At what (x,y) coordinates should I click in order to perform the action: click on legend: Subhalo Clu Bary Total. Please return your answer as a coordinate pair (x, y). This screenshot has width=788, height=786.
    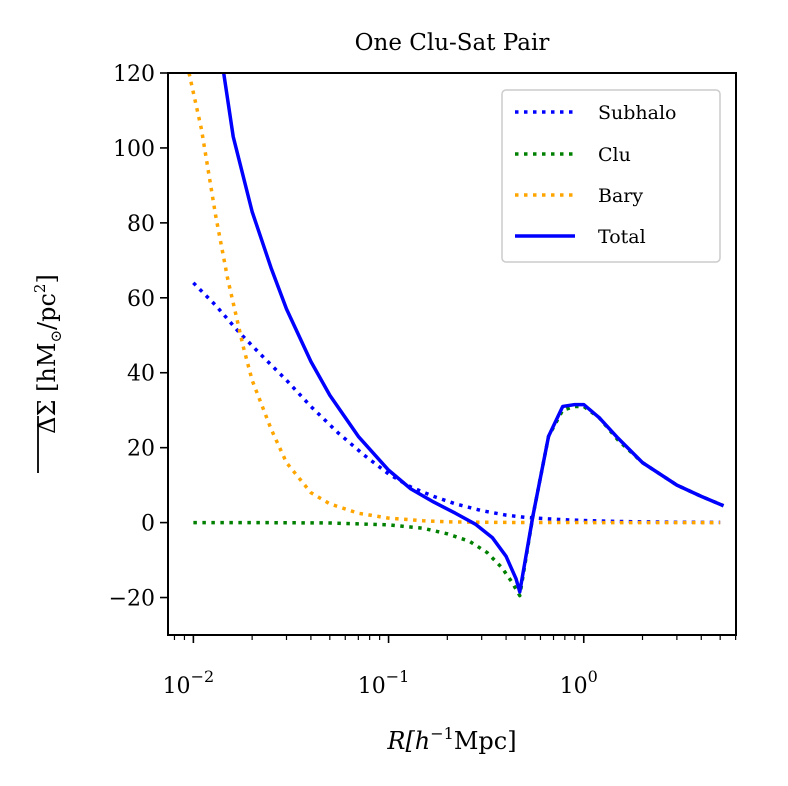
    Looking at the image, I should click on (611, 176).